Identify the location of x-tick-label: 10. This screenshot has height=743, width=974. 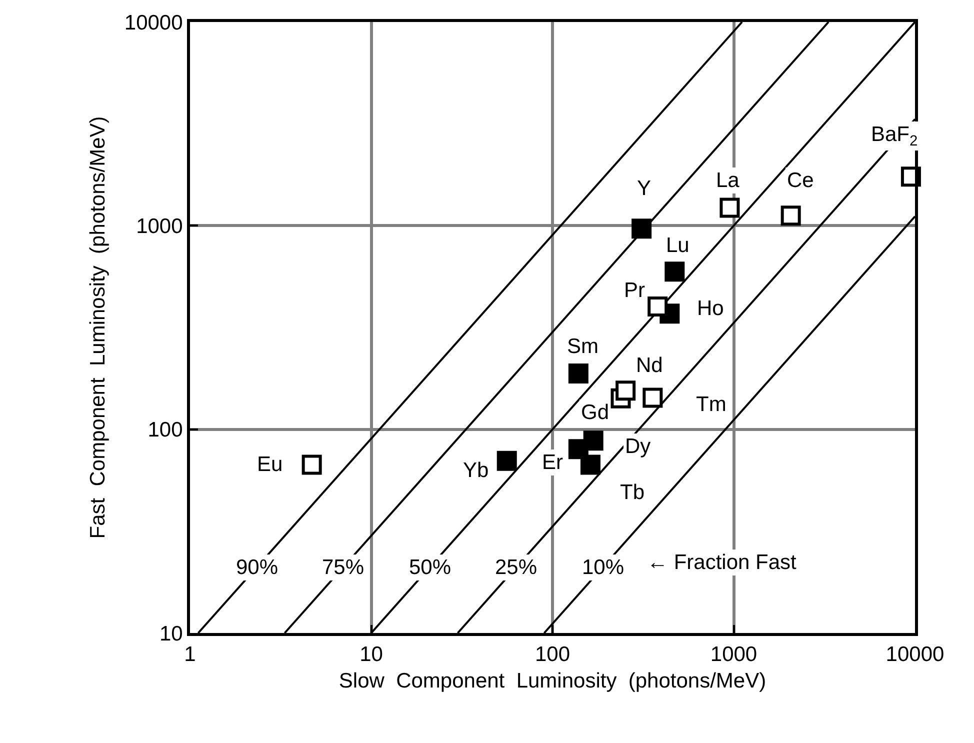
(371, 654).